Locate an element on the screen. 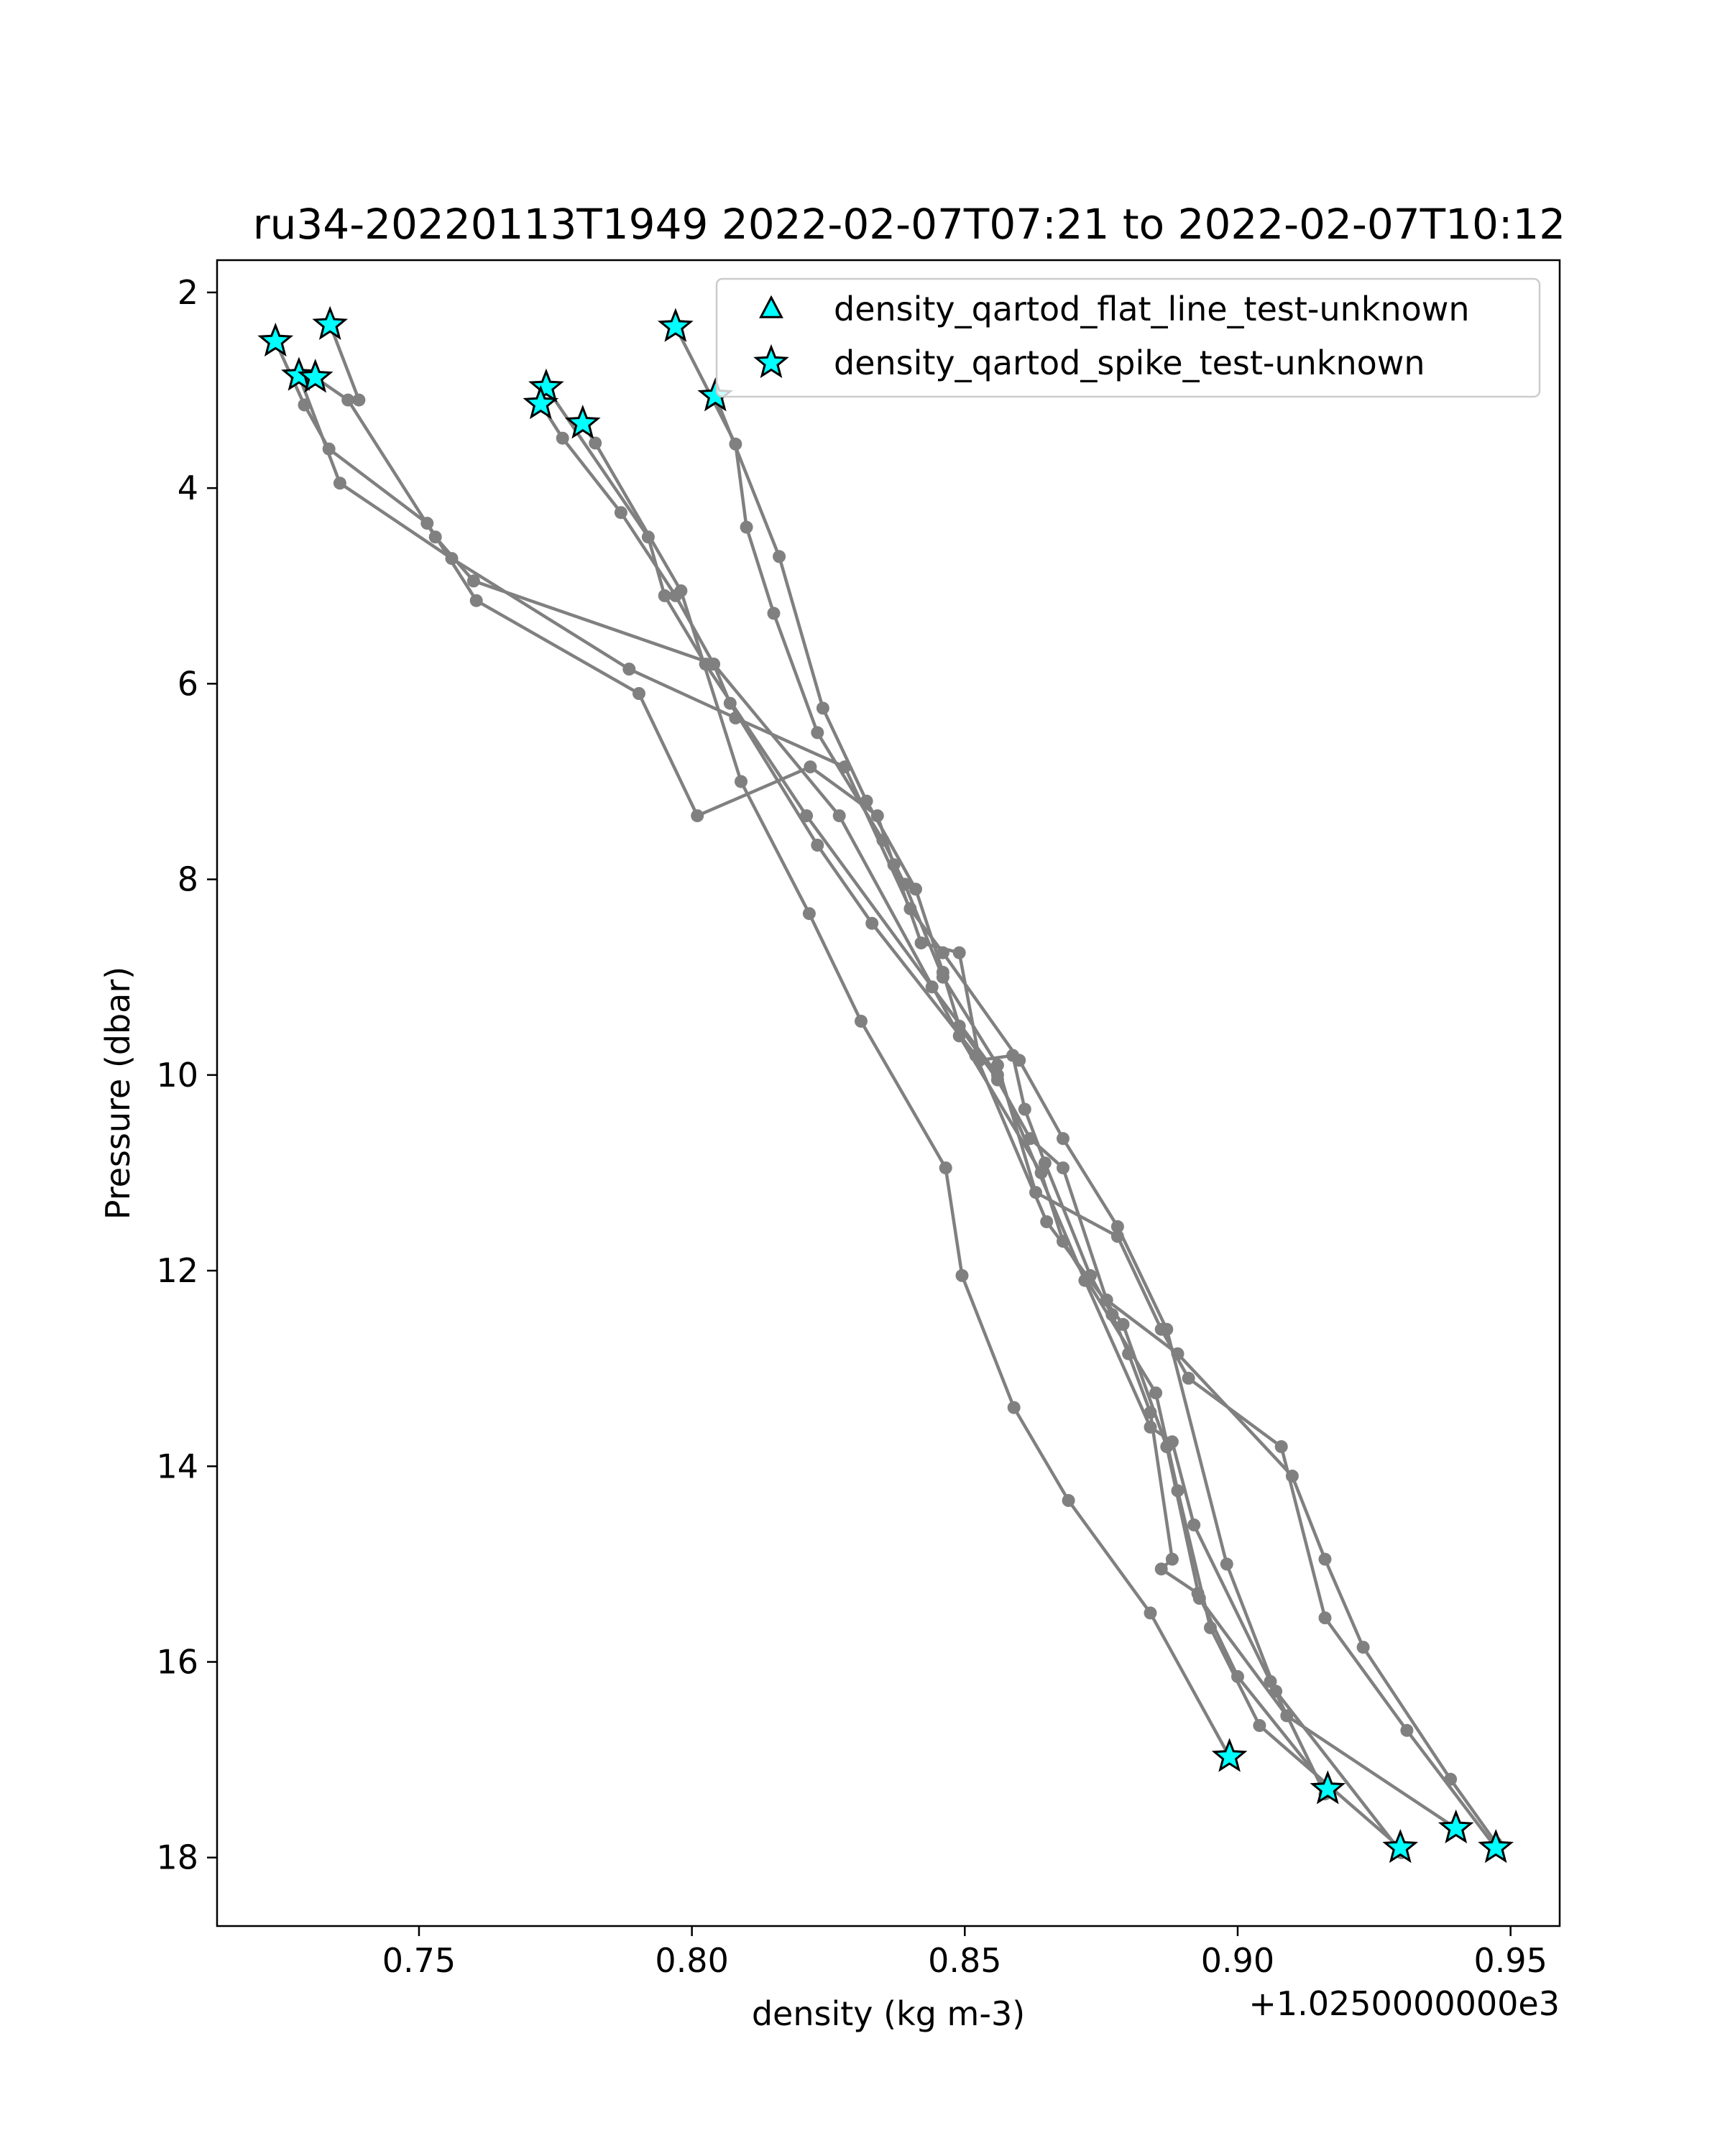 This screenshot has height=2156, width=1725. y-tick-label: 12 is located at coordinates (177, 1270).